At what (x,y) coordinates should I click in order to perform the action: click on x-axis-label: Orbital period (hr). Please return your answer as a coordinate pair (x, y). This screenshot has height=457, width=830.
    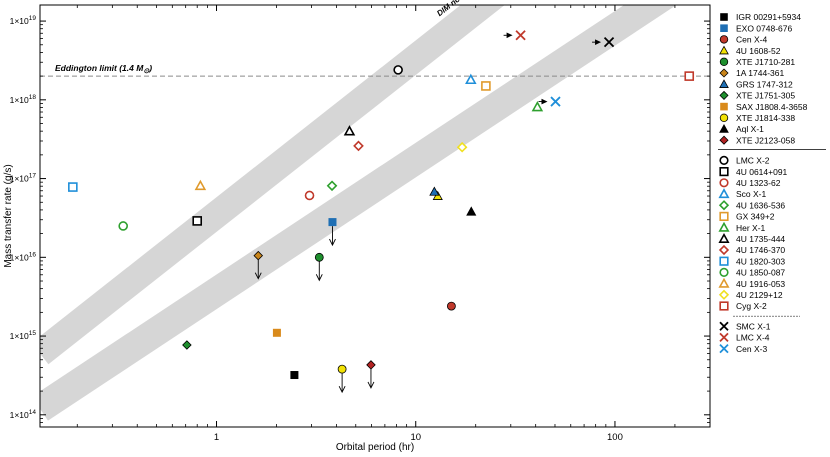
    Looking at the image, I should click on (375, 447).